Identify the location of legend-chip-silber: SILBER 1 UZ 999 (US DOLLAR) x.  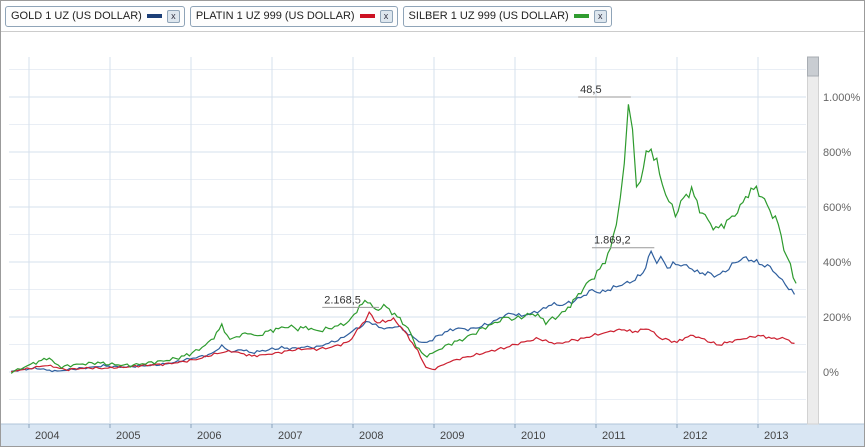
(507, 16).